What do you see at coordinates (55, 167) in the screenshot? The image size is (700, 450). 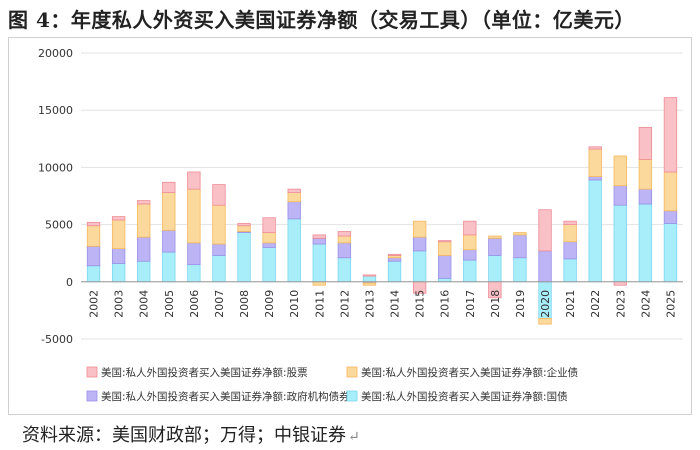 I see `y-tick-label: 10000` at bounding box center [55, 167].